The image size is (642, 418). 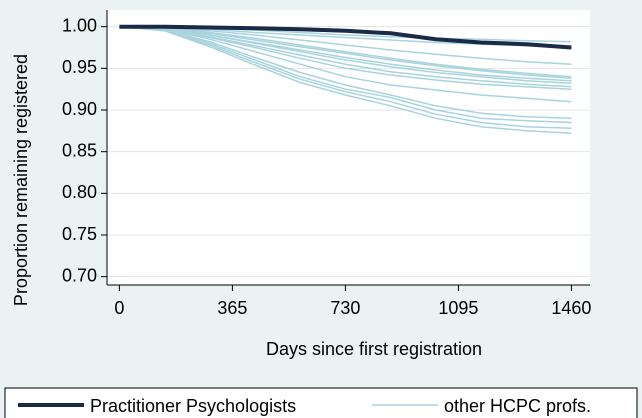 What do you see at coordinates (79, 25) in the screenshot?
I see `y-tick-label: 1.00` at bounding box center [79, 25].